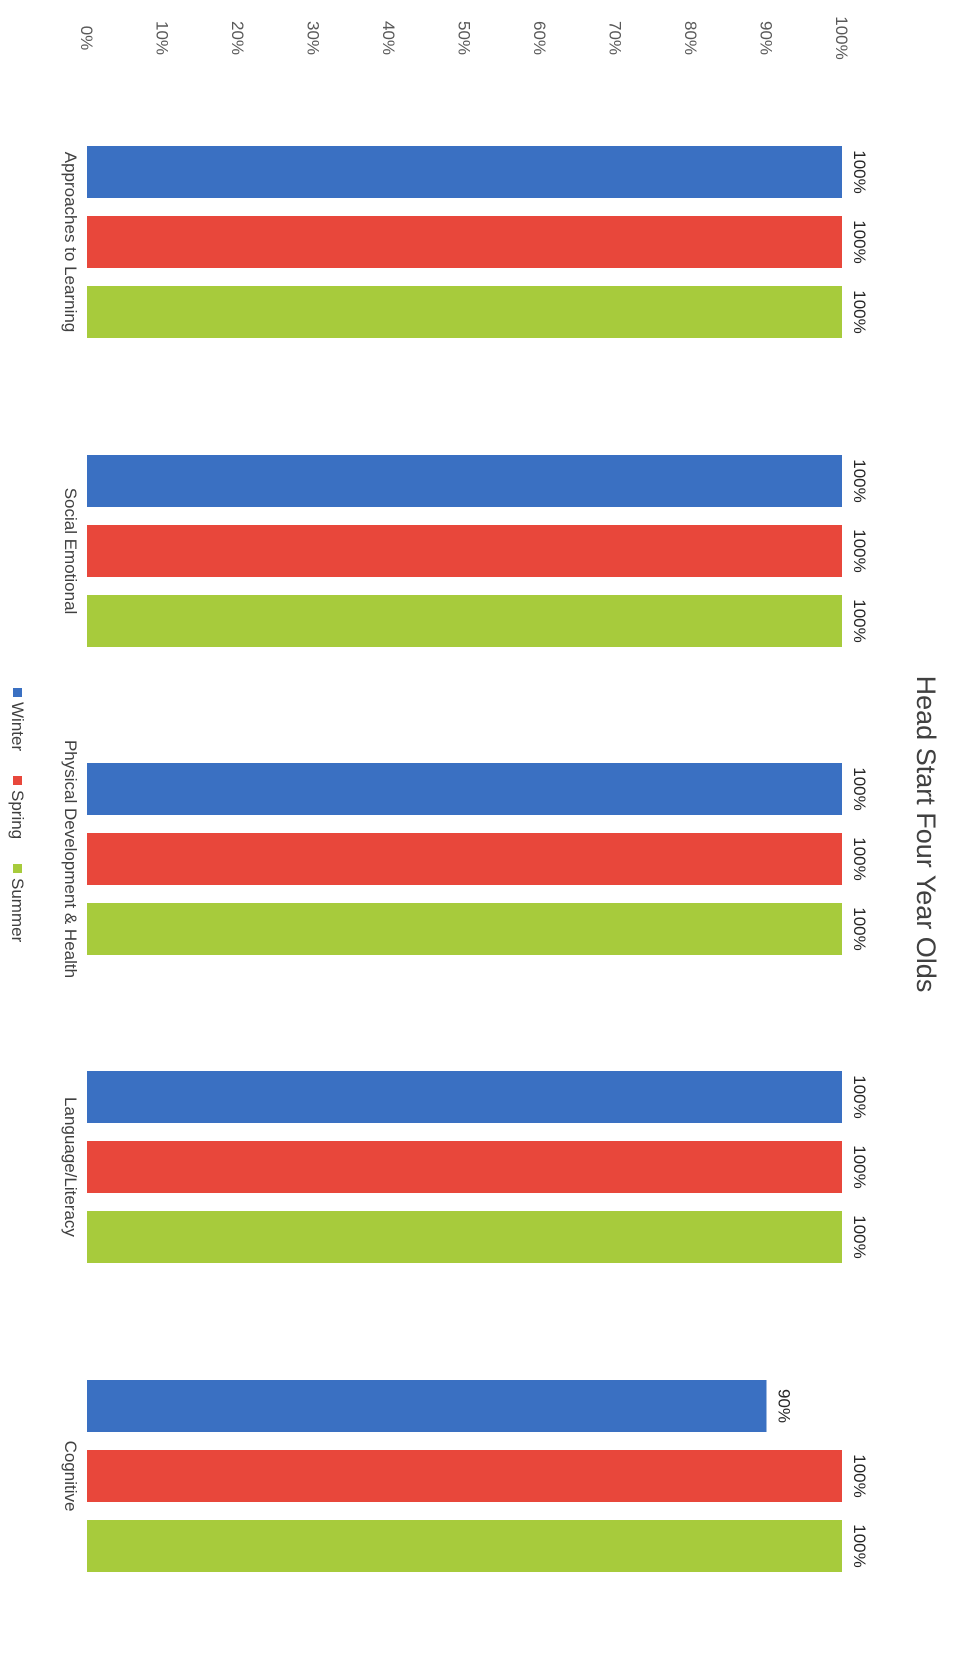 This screenshot has height=1668, width=977. What do you see at coordinates (388, 38) in the screenshot?
I see `tick-label-40: 40%` at bounding box center [388, 38].